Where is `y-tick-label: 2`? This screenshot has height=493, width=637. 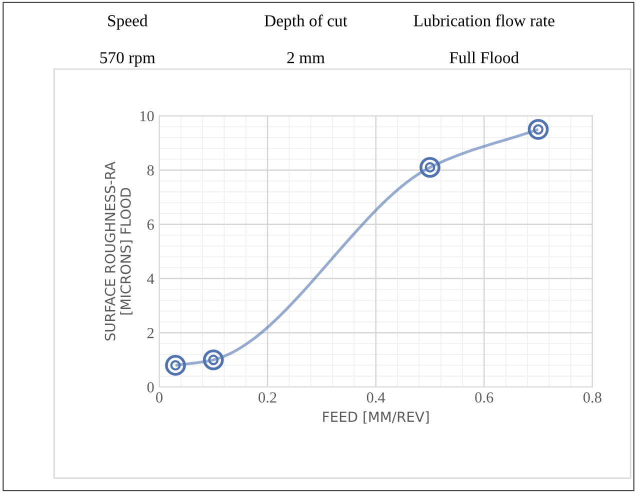
y-tick-label: 2 is located at coordinates (150, 333).